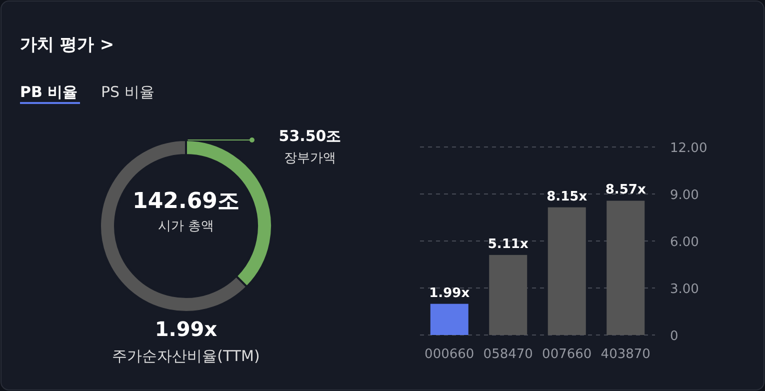 The height and width of the screenshot is (391, 765). Describe the element at coordinates (127, 92) in the screenshot. I see `text: PS 비율` at that location.